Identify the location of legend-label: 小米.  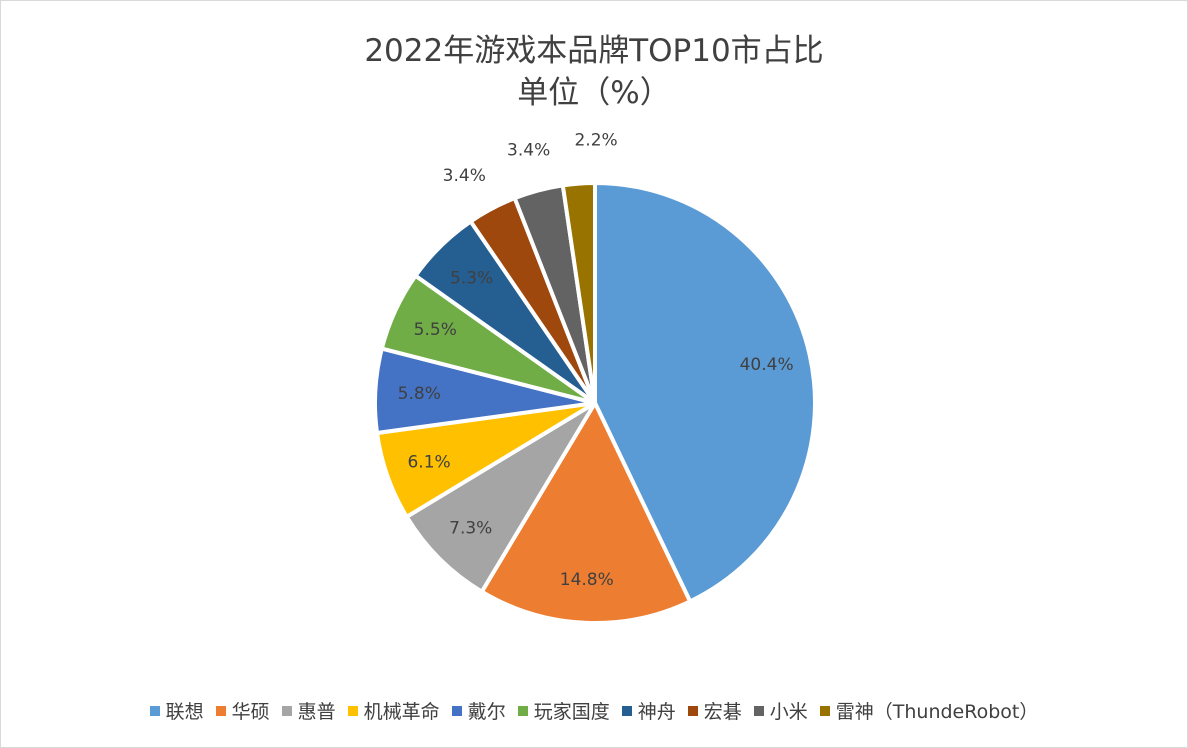
(788, 712).